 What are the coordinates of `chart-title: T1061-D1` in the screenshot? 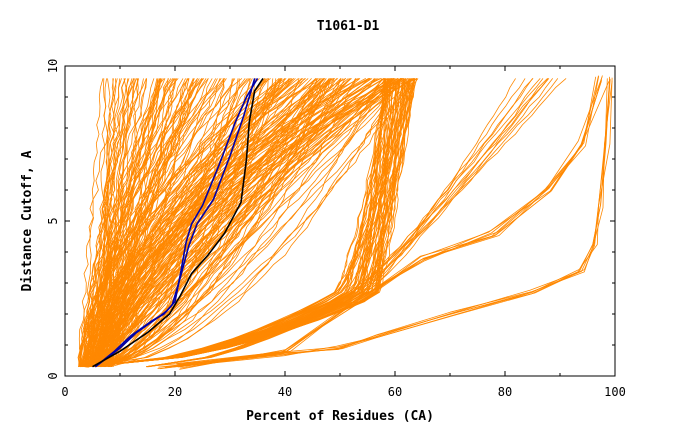 It's located at (348, 26).